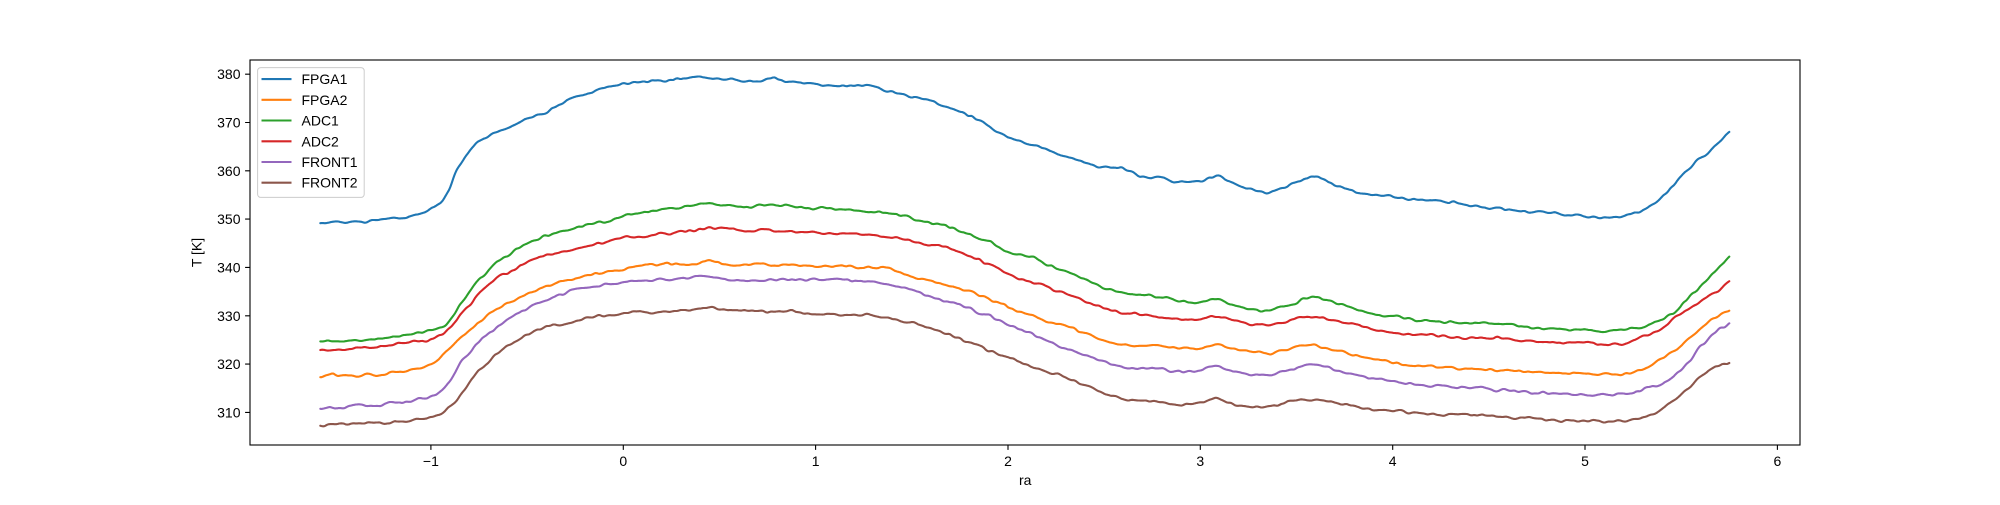 Image resolution: width=2000 pixels, height=505 pixels. Describe the element at coordinates (229, 123) in the screenshot. I see `svg-text: 370` at that location.